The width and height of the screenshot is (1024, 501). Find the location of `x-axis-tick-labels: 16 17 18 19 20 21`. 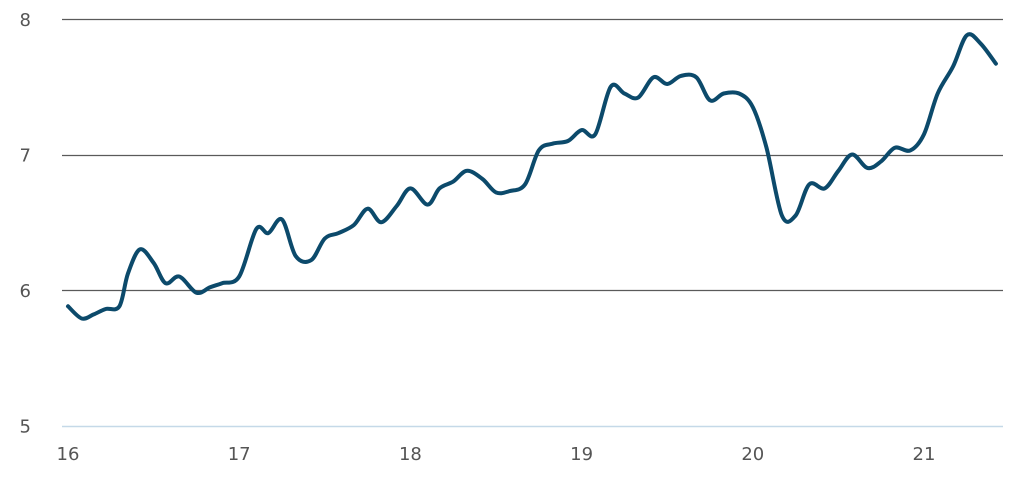

x-axis-tick-labels: 16 17 18 19 20 21 is located at coordinates (496, 454).